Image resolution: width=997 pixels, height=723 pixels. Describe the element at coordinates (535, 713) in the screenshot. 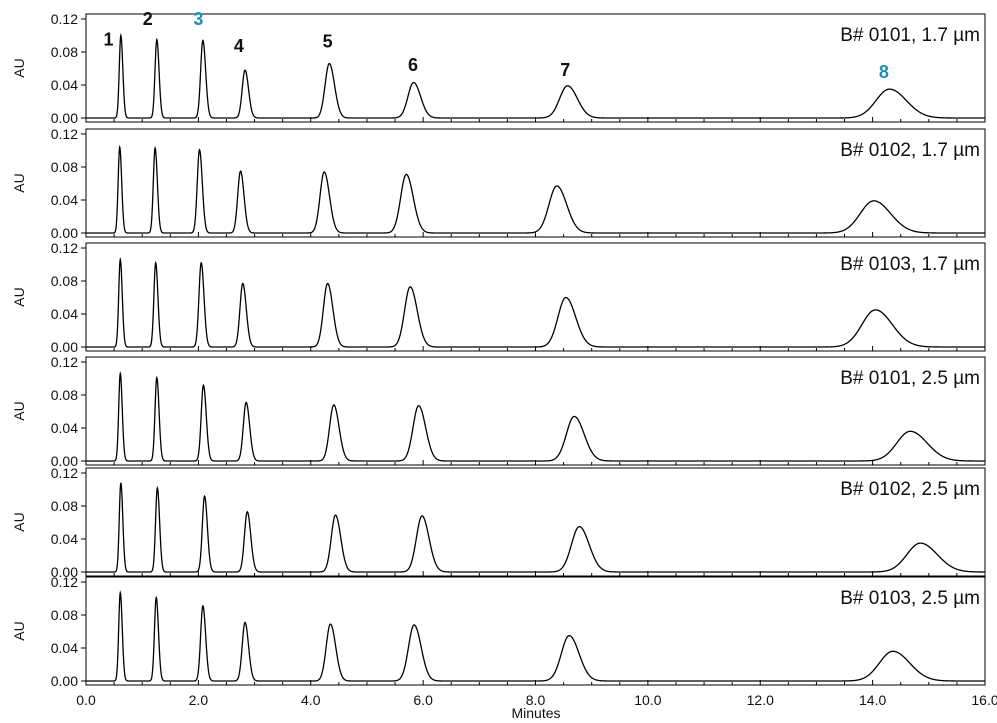

I see `x-axis-title: Minutes` at that location.